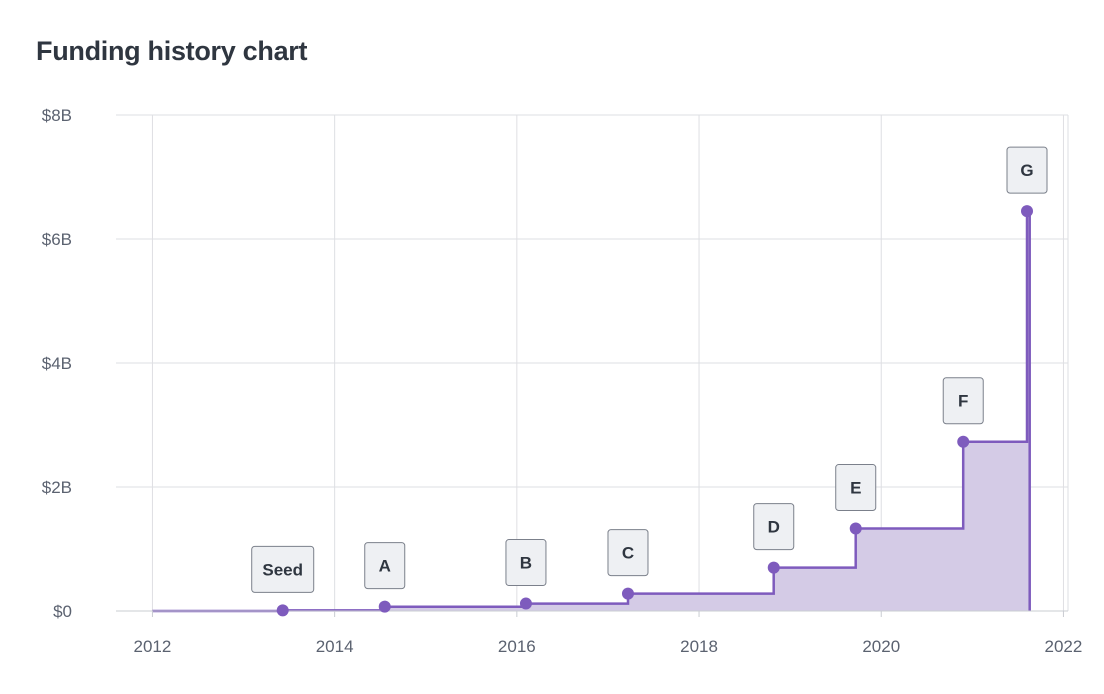  What do you see at coordinates (172, 51) in the screenshot?
I see `chart-title: Funding history chart` at bounding box center [172, 51].